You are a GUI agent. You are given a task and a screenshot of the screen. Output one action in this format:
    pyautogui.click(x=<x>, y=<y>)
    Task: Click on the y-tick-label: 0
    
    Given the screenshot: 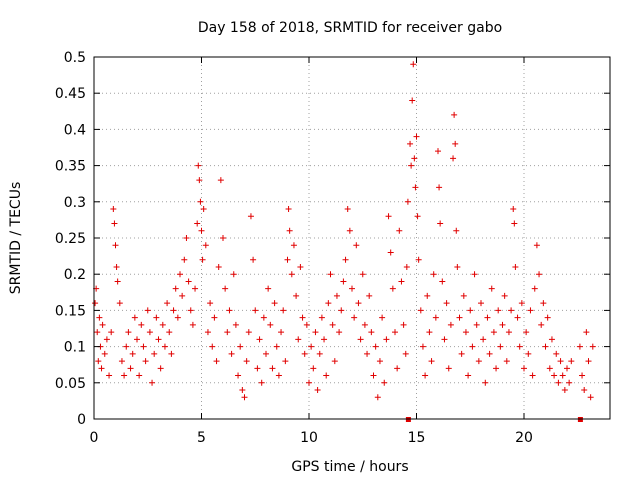 What is the action you would take?
    pyautogui.click(x=81, y=420)
    